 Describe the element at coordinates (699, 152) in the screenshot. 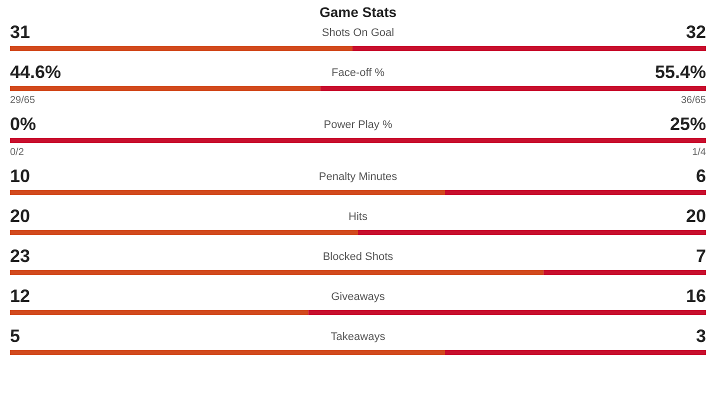

I see `annotation: 1/4` at that location.